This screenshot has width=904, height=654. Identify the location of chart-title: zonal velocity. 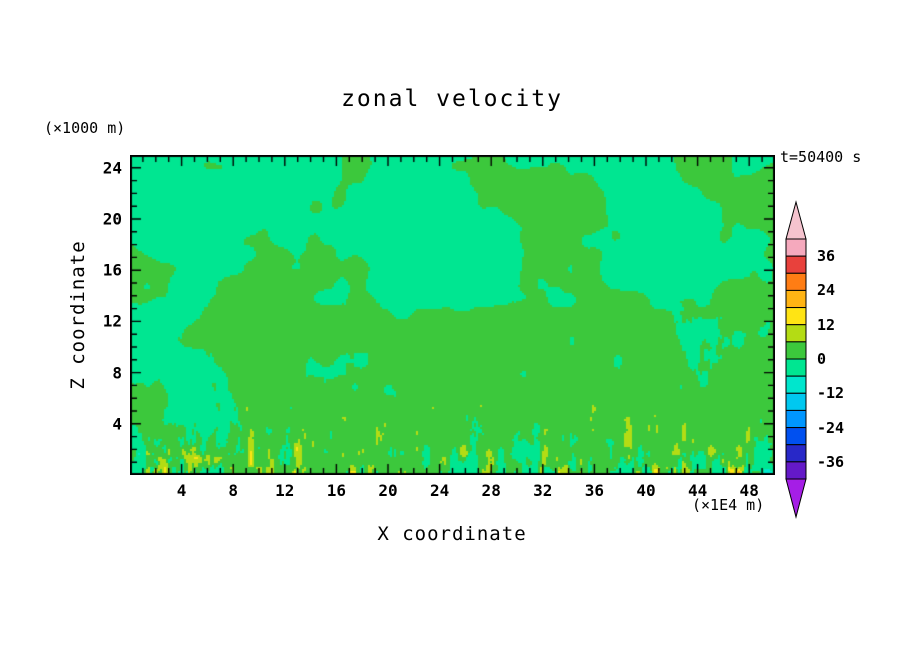
(452, 99).